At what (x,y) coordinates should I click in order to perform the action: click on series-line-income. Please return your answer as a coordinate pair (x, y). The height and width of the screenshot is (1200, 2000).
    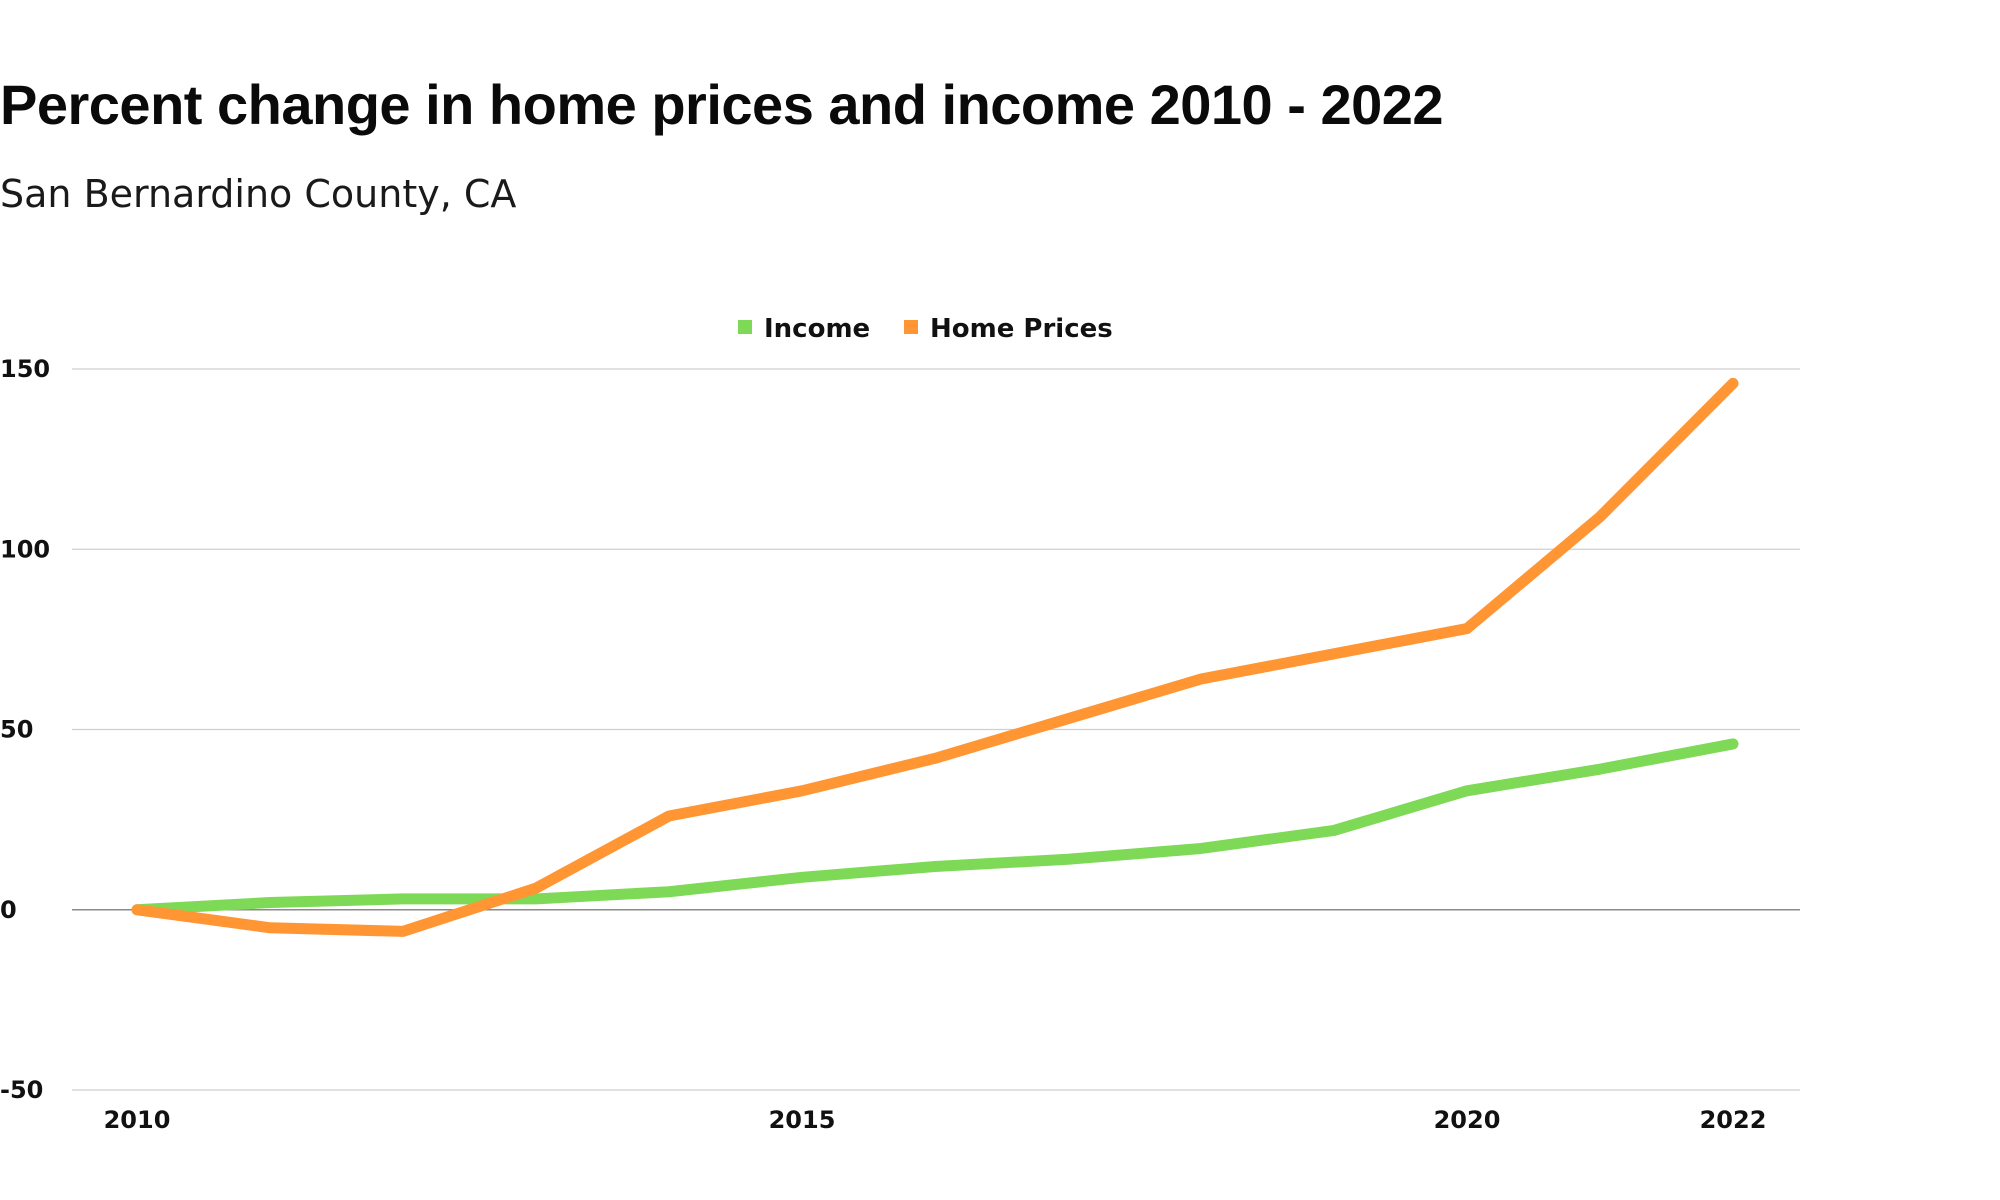
    Looking at the image, I should click on (935, 827).